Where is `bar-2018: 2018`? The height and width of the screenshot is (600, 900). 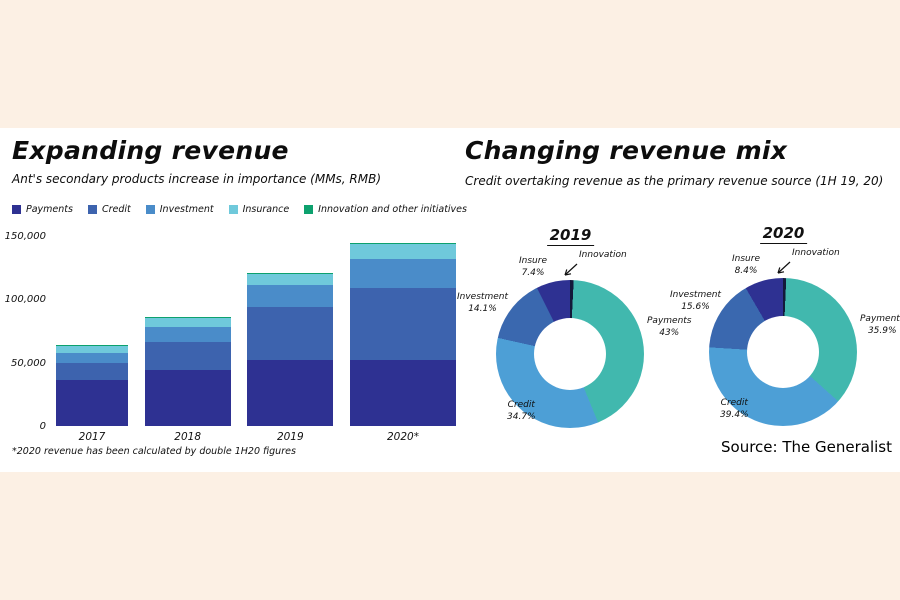 bar-2018: 2018 is located at coordinates (187, 380).